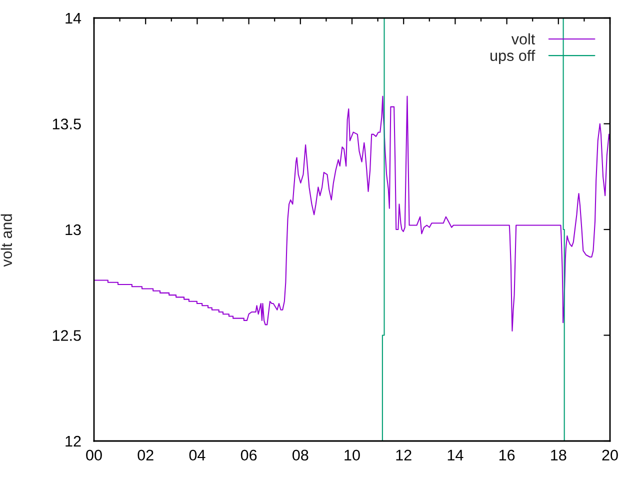  What do you see at coordinates (66, 124) in the screenshot?
I see `y-tick-label: 13.5` at bounding box center [66, 124].